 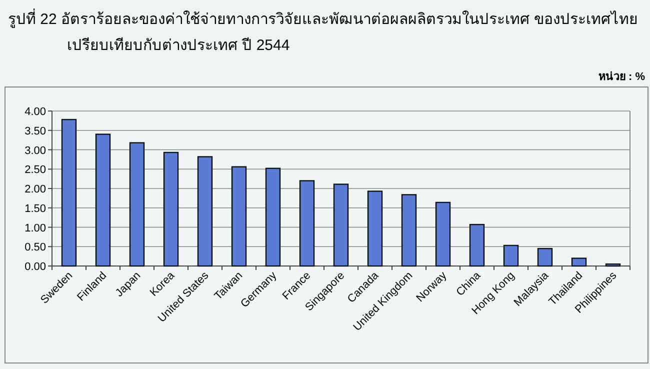 I want to click on text: หน่วย : %, so click(x=622, y=77).